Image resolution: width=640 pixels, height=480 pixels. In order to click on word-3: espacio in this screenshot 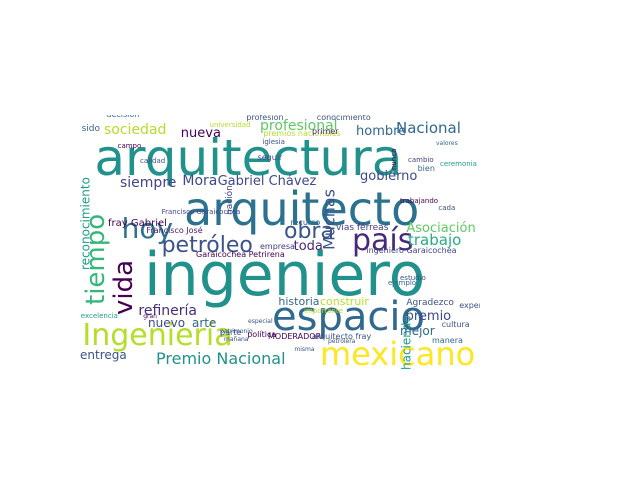, I will do `click(348, 317)`.